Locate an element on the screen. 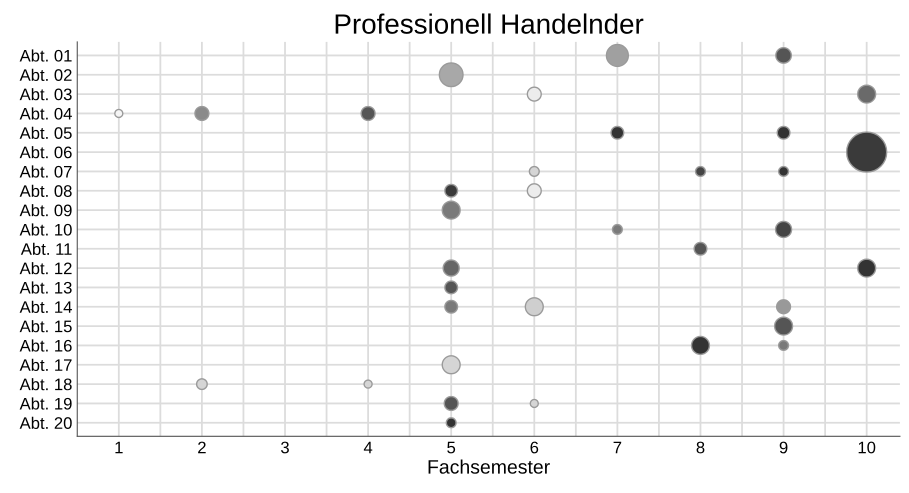 Image resolution: width=909 pixels, height=493 pixels. y-tick-label: Abt. 16 is located at coordinates (46, 345).